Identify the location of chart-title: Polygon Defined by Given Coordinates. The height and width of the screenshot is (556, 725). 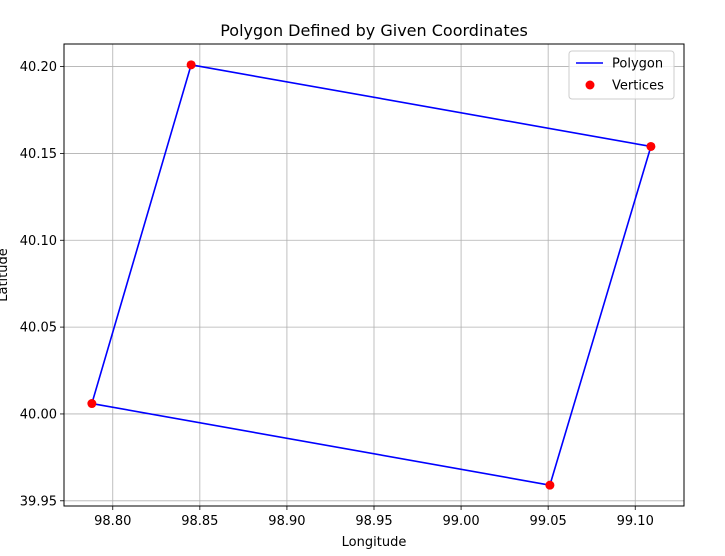
(374, 30).